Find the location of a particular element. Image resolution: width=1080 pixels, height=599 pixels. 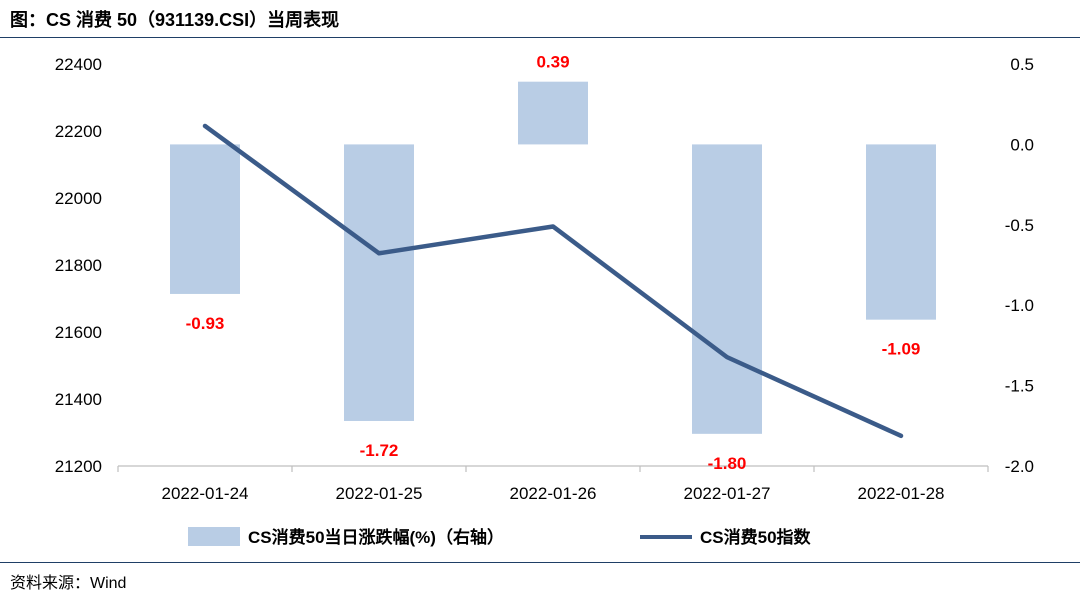

right-tick-label: -0.5 is located at coordinates (1019, 225).